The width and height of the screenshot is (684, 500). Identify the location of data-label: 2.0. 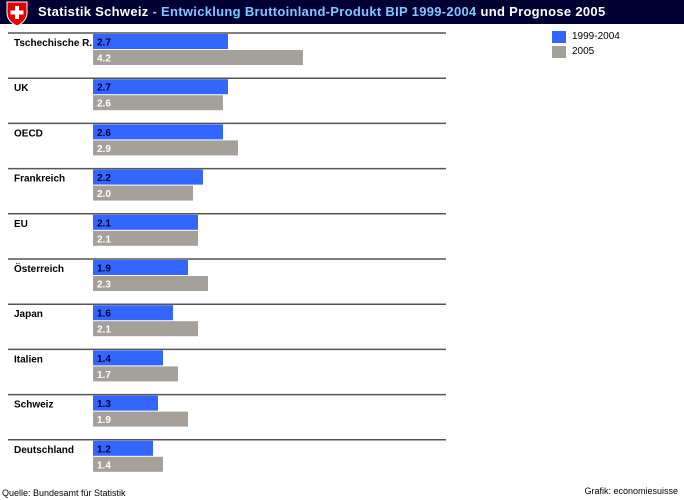
(104, 194).